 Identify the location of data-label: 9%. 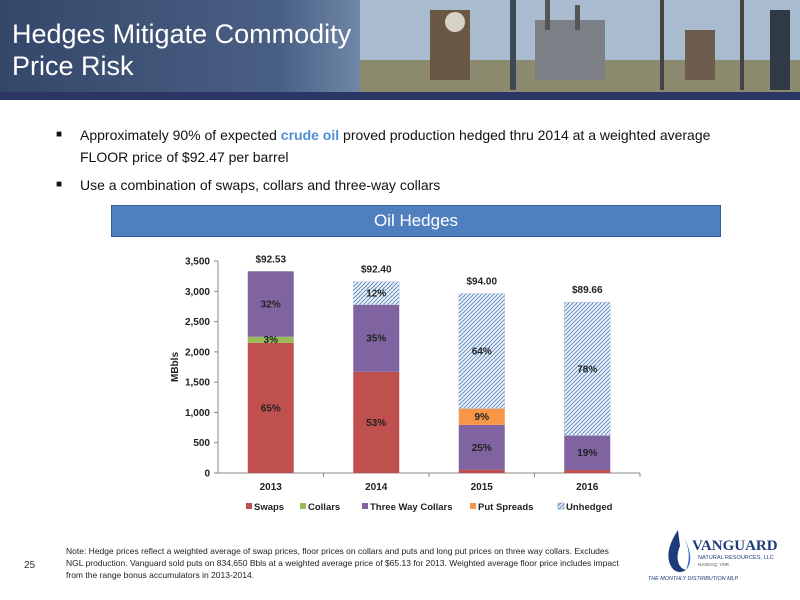
(482, 417).